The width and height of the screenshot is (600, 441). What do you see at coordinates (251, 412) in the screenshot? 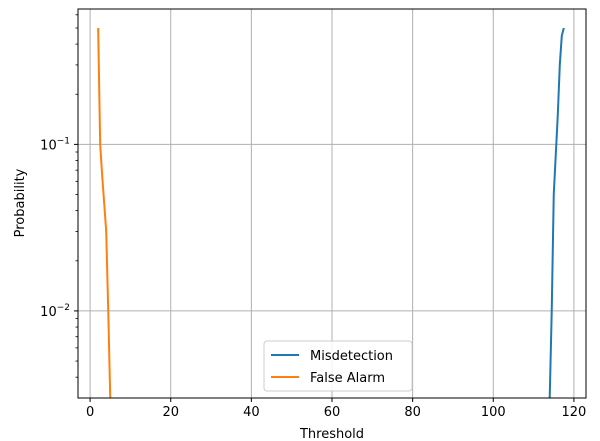
I see `x-tick-label: 40` at bounding box center [251, 412].